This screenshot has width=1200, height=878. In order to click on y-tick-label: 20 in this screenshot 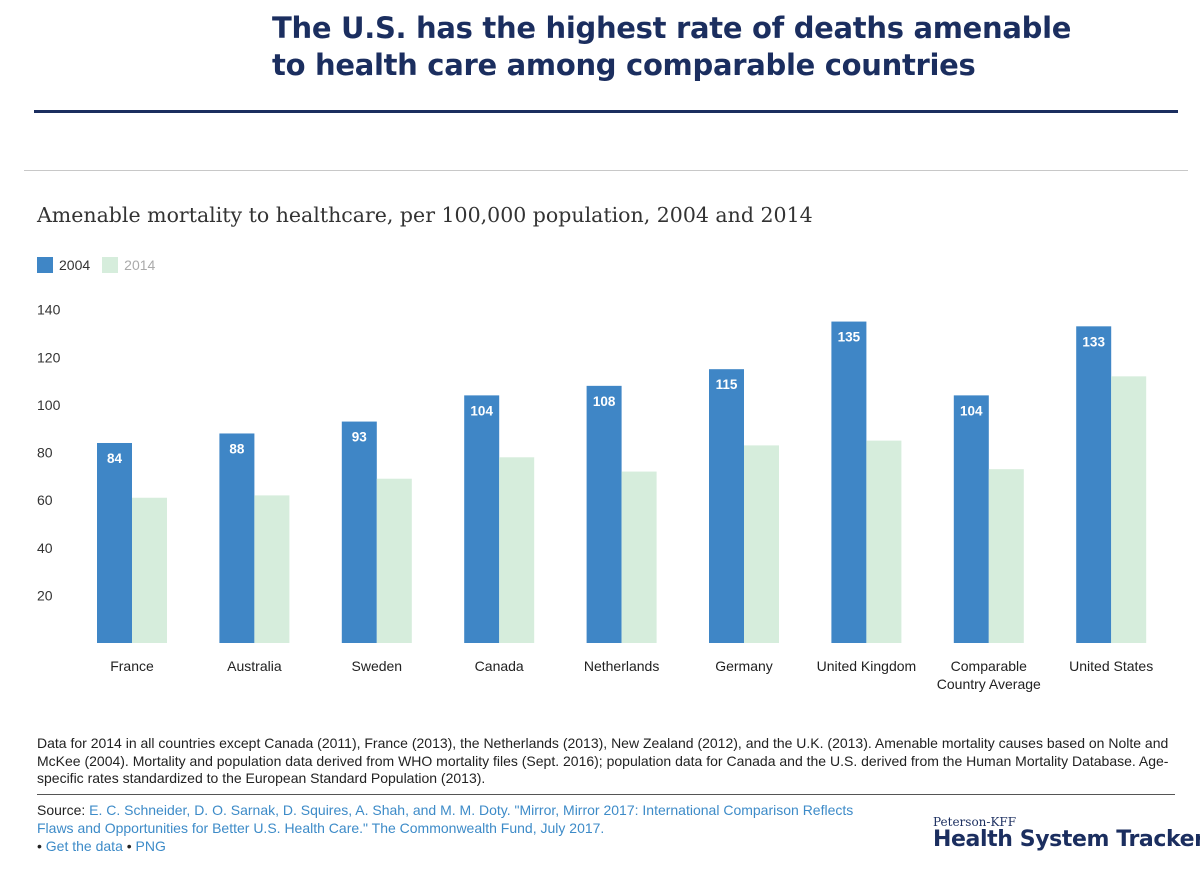, I will do `click(45, 595)`.